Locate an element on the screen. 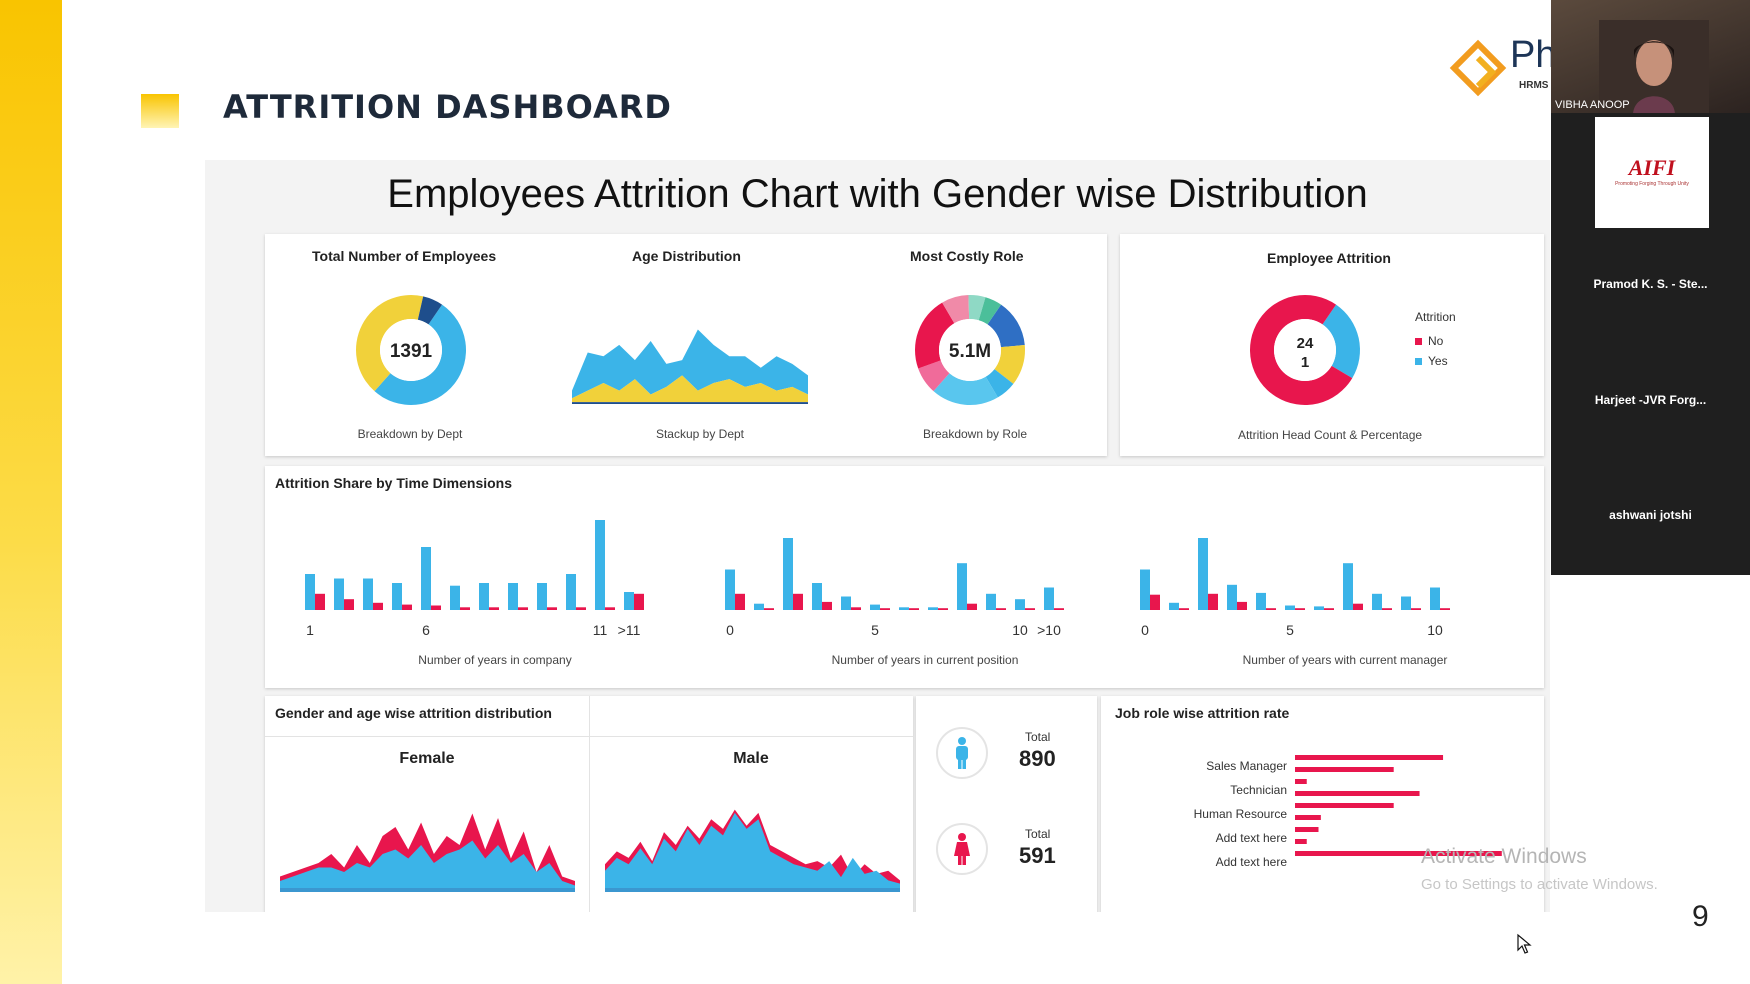 This screenshot has width=1750, height=984. years-in-company-label: Number of years in company is located at coordinates (495, 660).